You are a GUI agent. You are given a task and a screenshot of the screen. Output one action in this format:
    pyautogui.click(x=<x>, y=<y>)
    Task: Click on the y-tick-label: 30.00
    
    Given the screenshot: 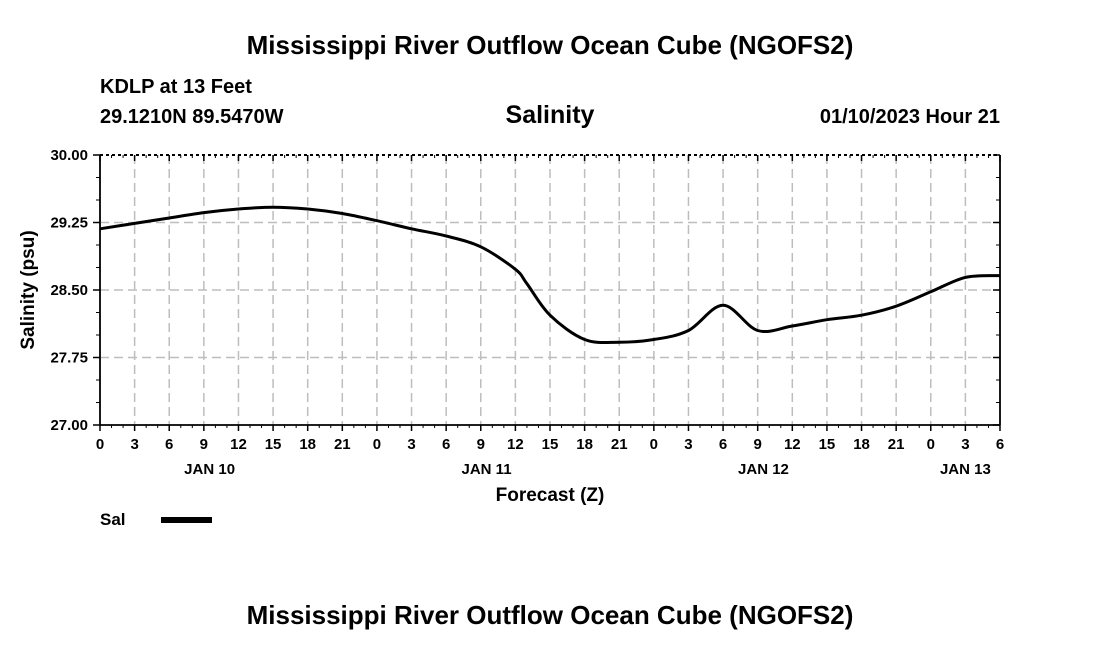 What is the action you would take?
    pyautogui.click(x=69, y=155)
    